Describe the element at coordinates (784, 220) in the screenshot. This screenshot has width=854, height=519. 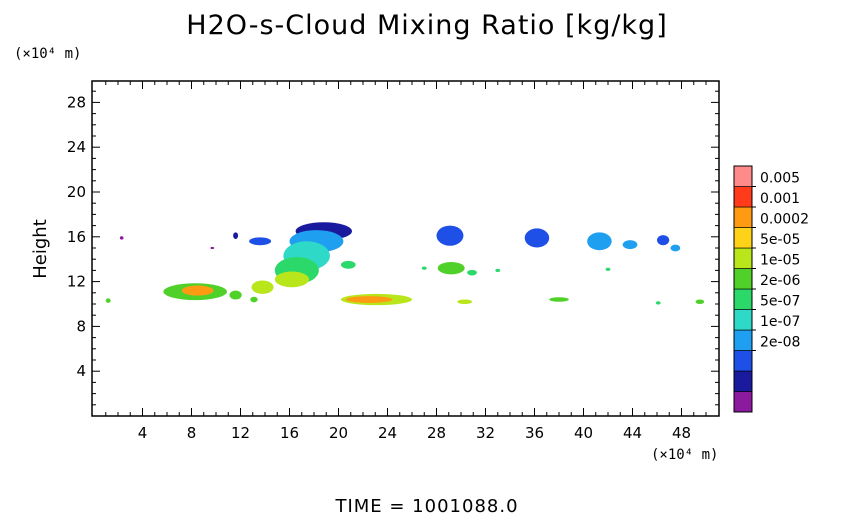
I see `colorbar-label: 0.0002` at that location.